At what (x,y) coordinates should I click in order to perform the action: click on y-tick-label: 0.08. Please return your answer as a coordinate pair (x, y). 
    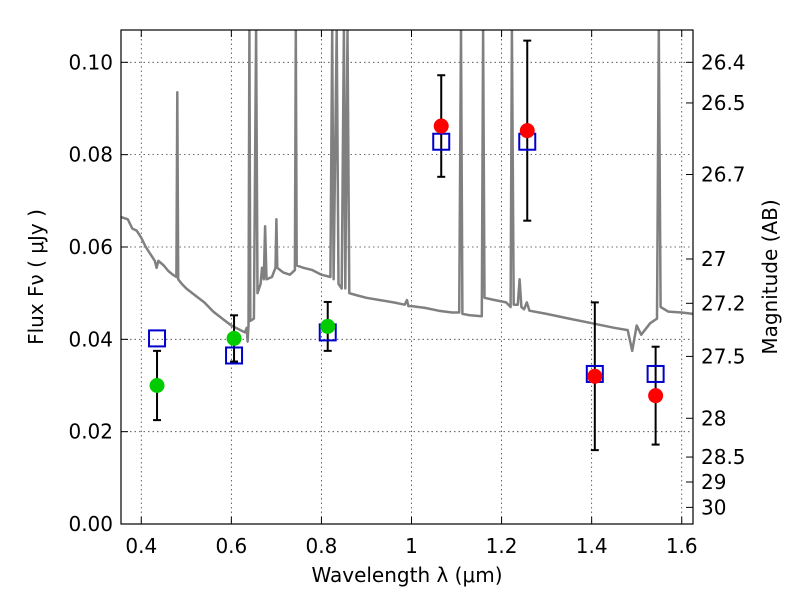
    Looking at the image, I should click on (90, 155).